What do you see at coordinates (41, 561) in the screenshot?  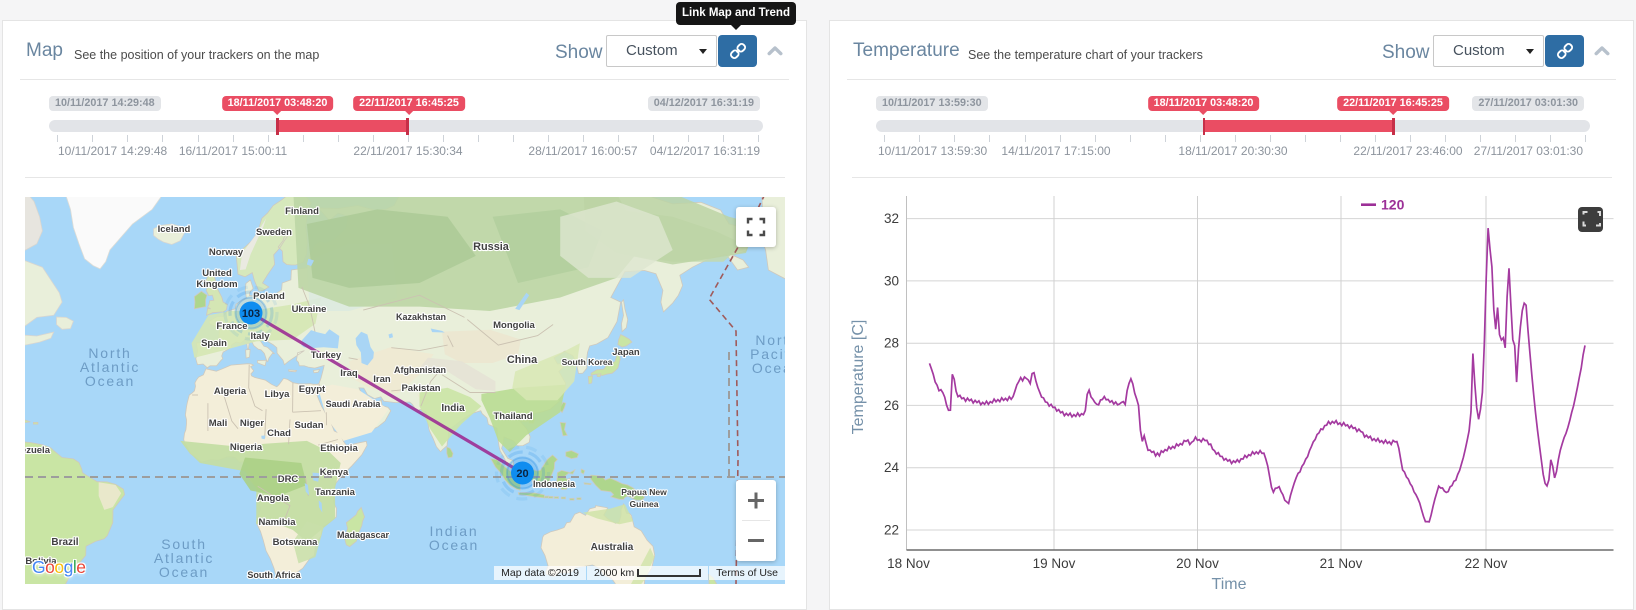 I see `svg-text: Bolivia` at bounding box center [41, 561].